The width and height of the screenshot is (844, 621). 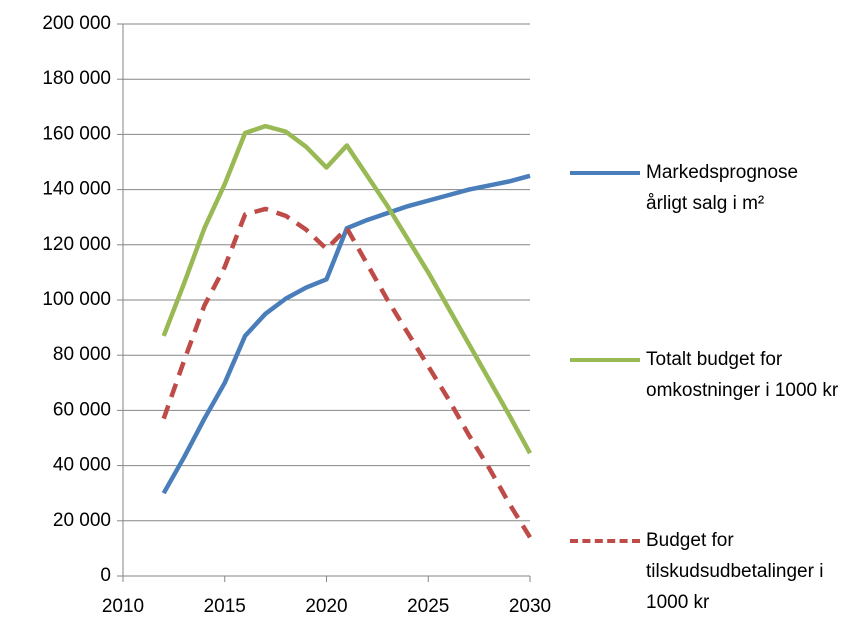 What do you see at coordinates (76, 23) in the screenshot?
I see `y-tick-label: 200 000` at bounding box center [76, 23].